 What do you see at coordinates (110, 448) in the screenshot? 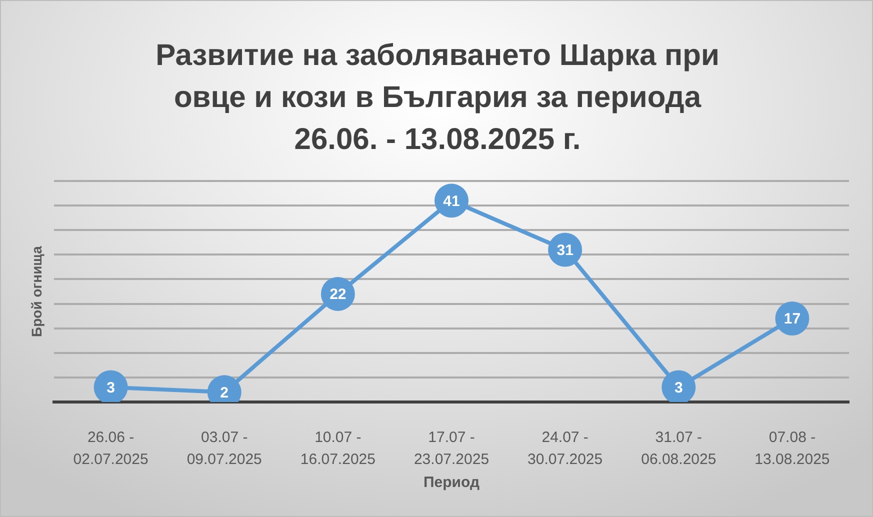
I see `x-tick-label: 26.06 - 02.07.2025` at bounding box center [110, 448].